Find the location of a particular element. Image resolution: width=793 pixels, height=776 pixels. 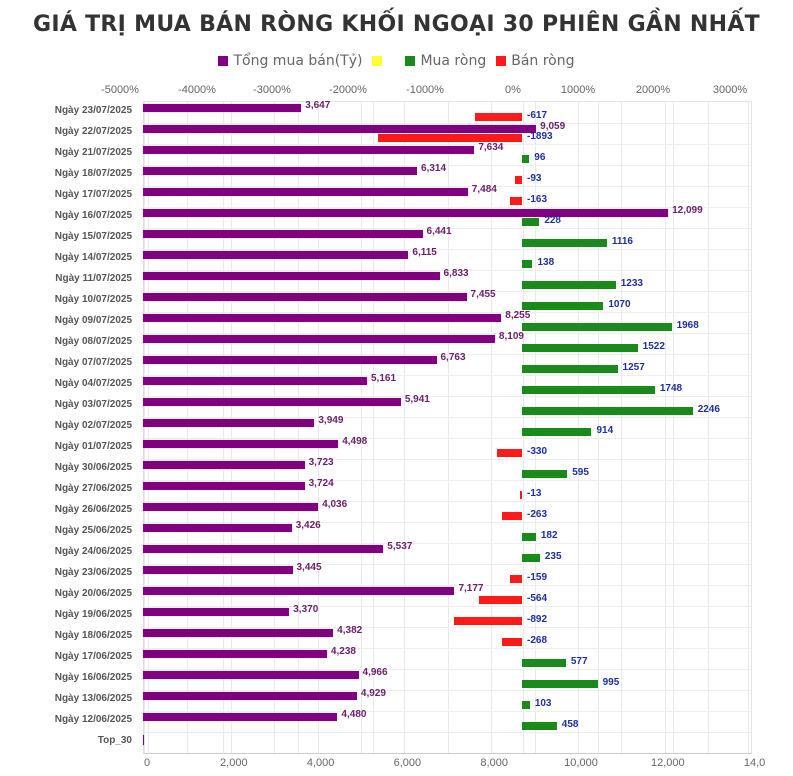

category-label: Ngày 02/07/2025 is located at coordinates (93, 425).